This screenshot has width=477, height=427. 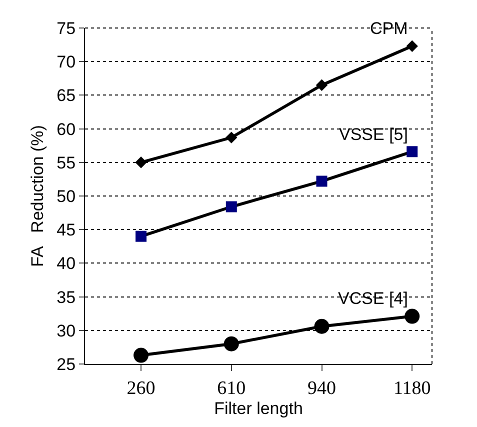 I want to click on x-tick-label: 1180, so click(x=412, y=388).